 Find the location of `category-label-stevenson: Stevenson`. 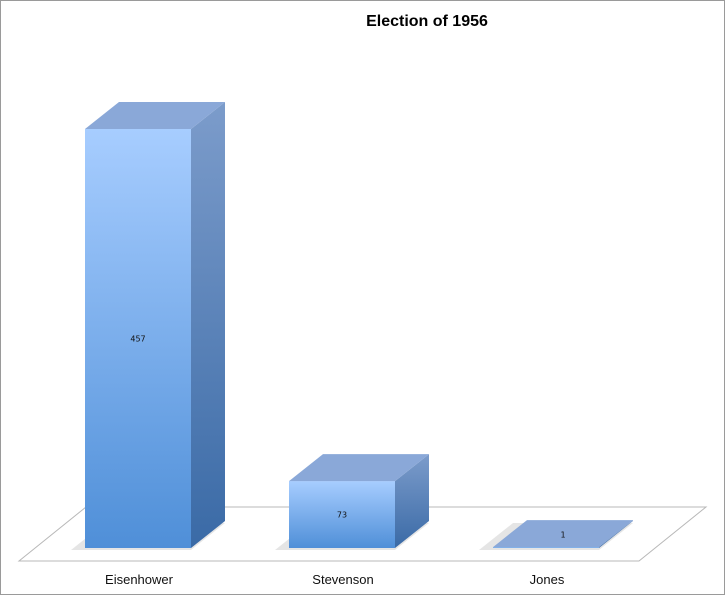

category-label-stevenson: Stevenson is located at coordinates (342, 579).